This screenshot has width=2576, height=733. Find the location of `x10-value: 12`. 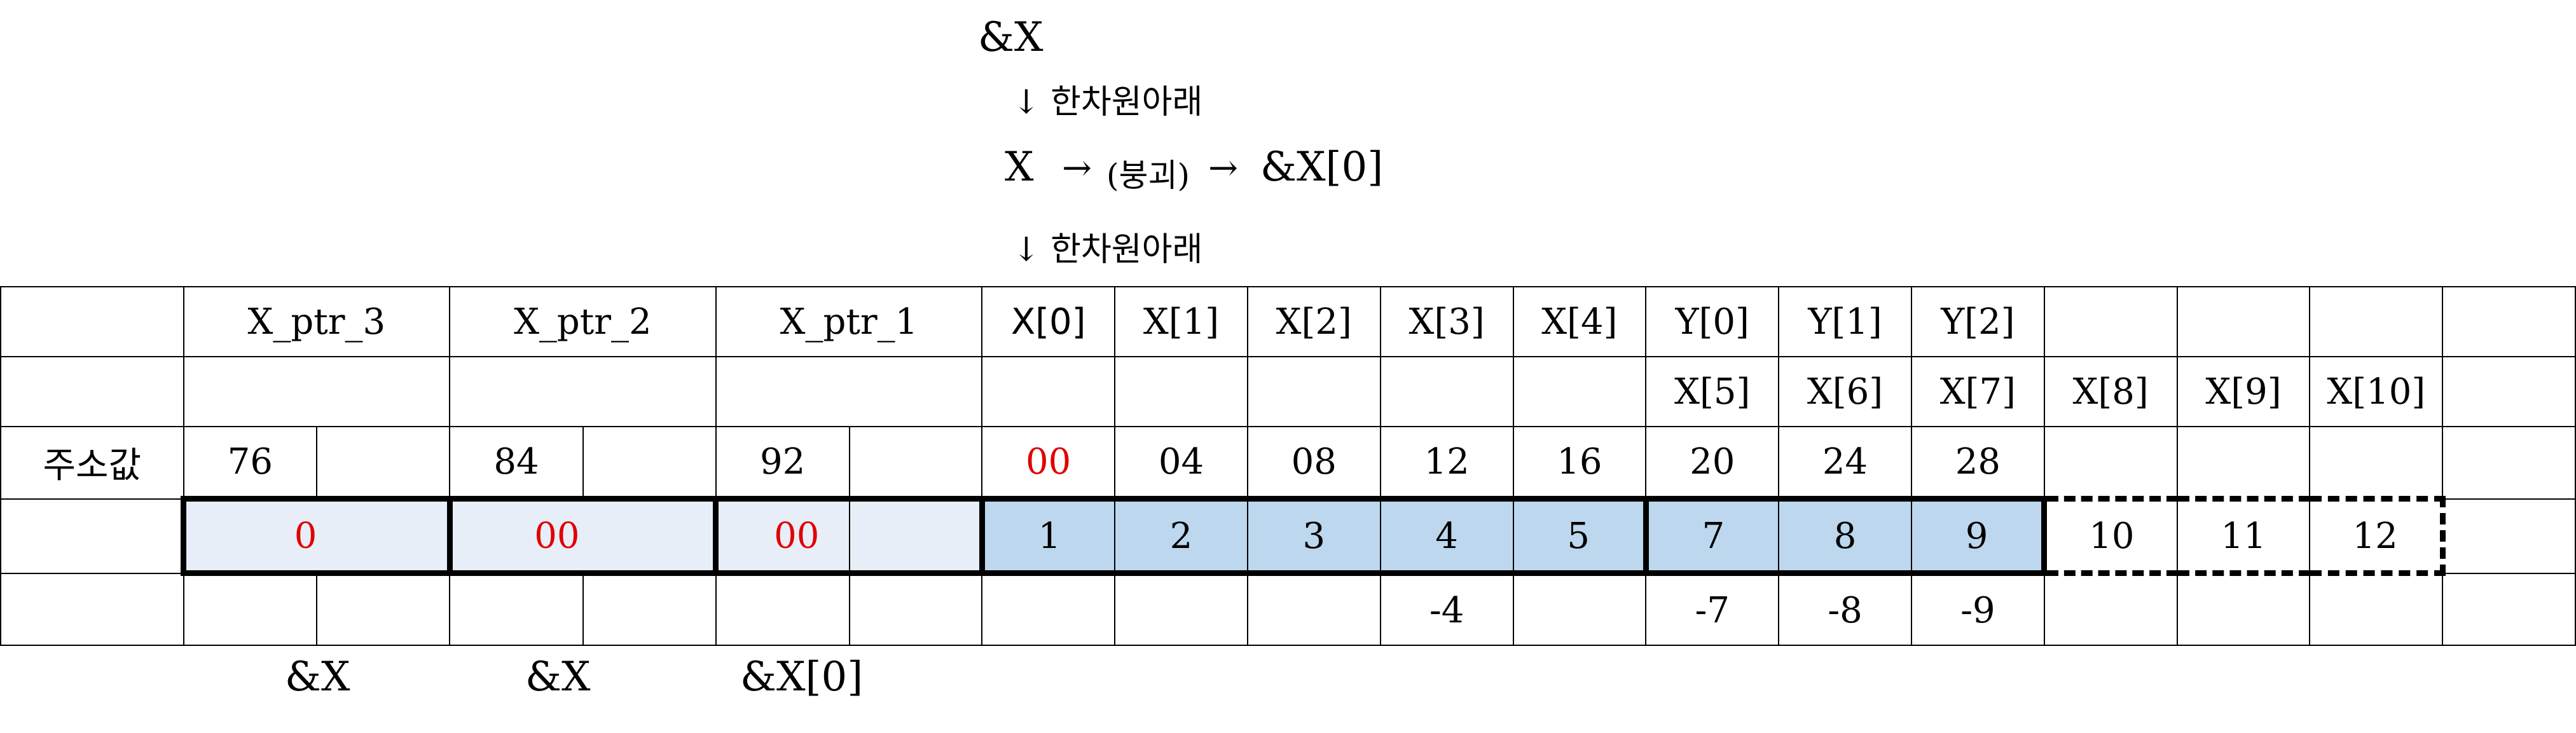

x10-value: 12 is located at coordinates (2377, 536).